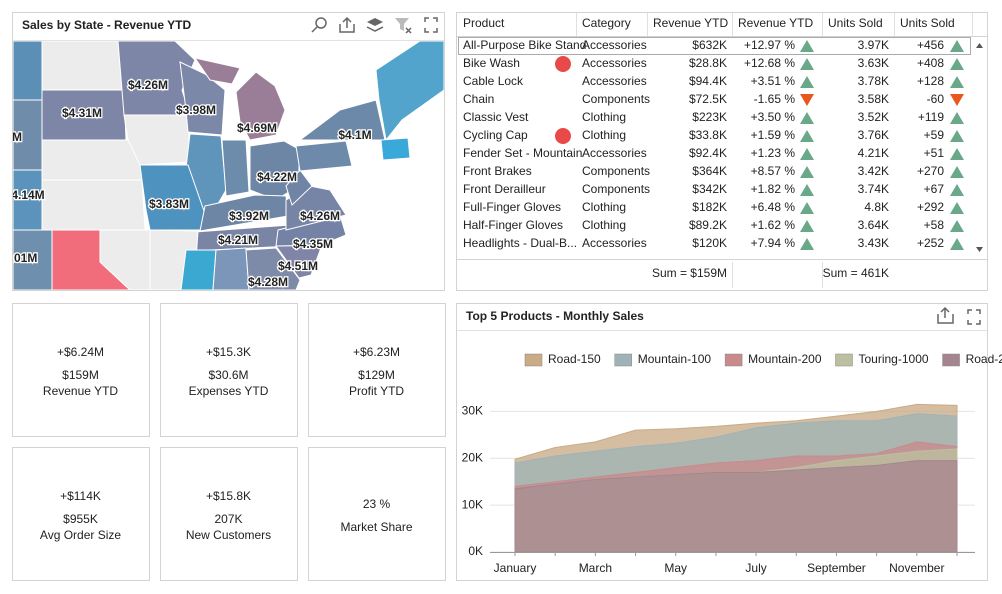 The width and height of the screenshot is (1002, 594). Describe the element at coordinates (934, 135) in the screenshot. I see `grid-cell: +59` at that location.